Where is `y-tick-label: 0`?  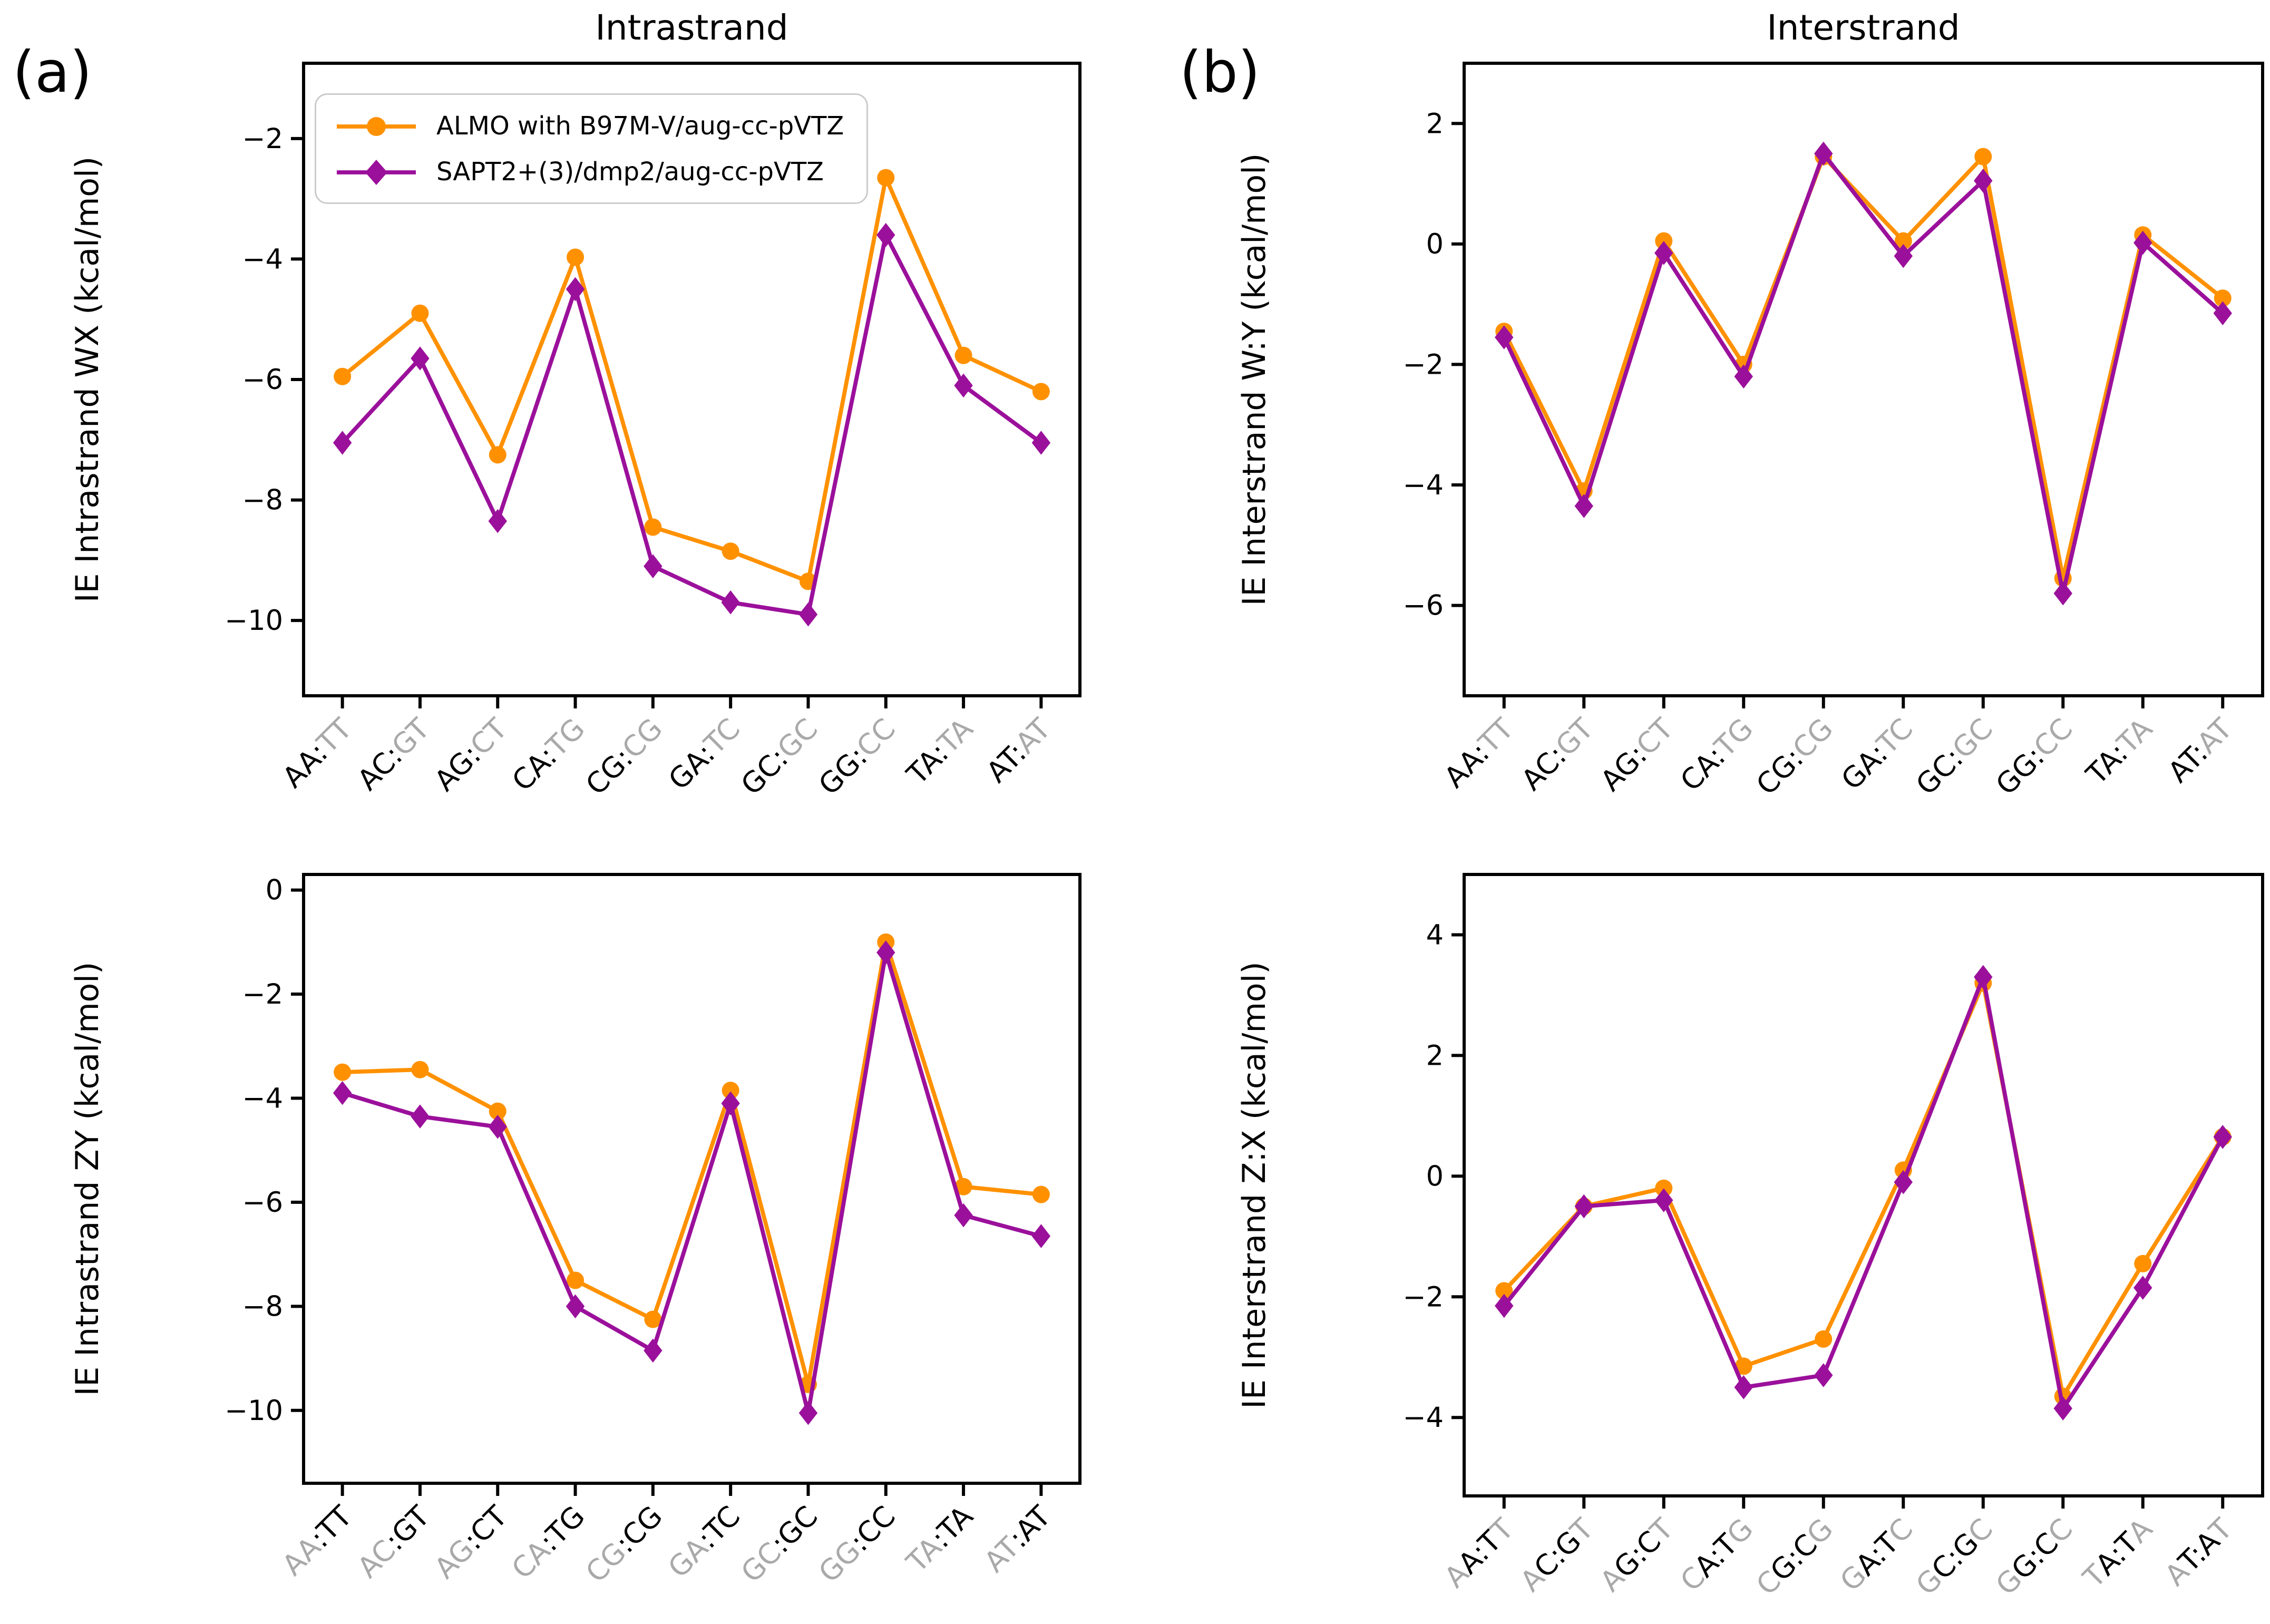 y-tick-label: 0 is located at coordinates (1435, 244).